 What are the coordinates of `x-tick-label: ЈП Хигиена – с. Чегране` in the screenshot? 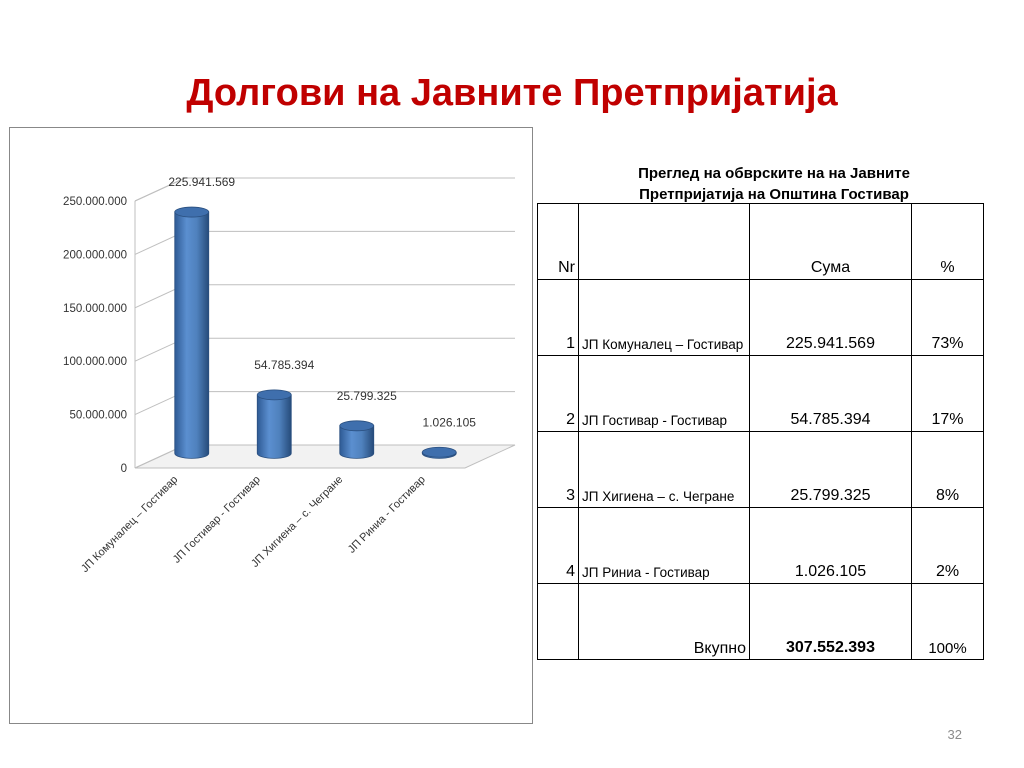 It's located at (297, 522).